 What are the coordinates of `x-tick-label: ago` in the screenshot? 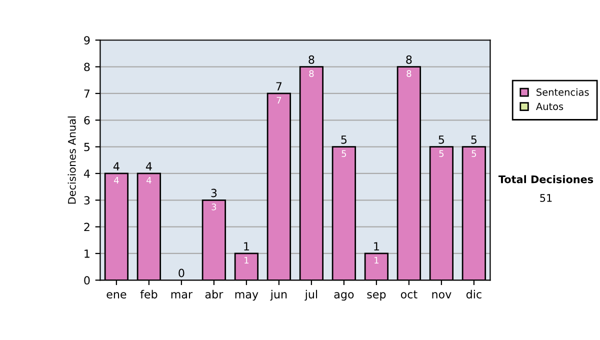 It's located at (344, 296).